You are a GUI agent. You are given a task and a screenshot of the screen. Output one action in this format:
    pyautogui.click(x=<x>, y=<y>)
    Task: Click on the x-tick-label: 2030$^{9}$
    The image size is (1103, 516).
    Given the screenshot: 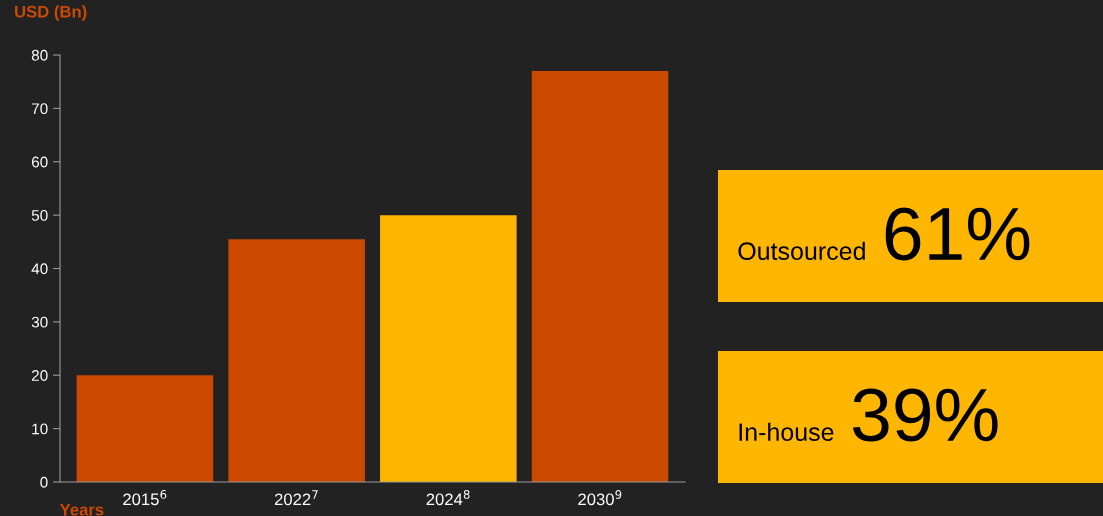 What is the action you would take?
    pyautogui.click(x=600, y=498)
    